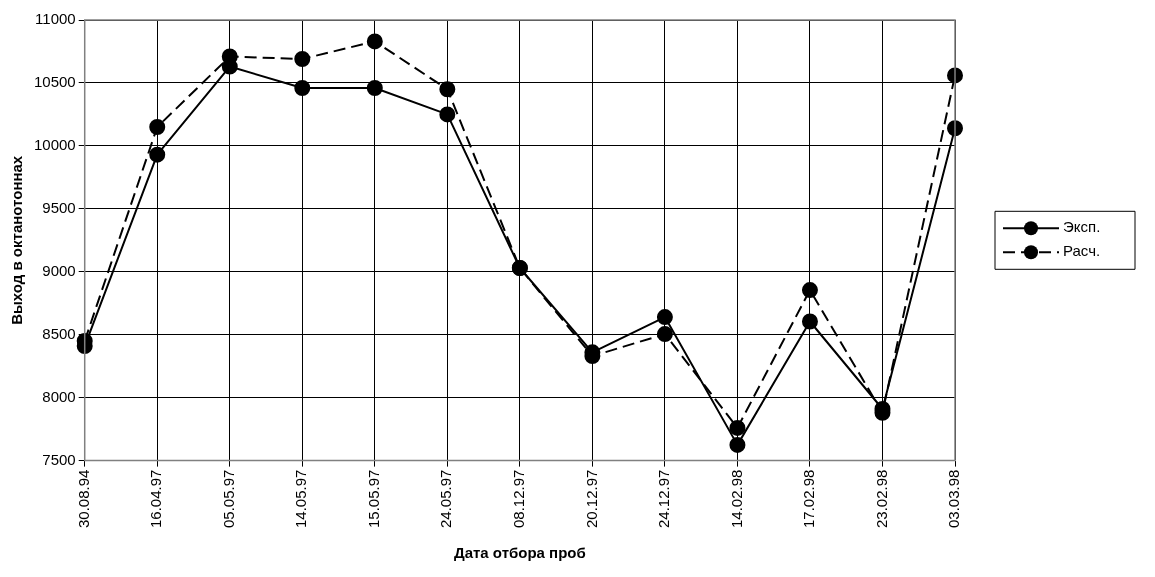  I want to click on y-axis-title: Выход в октанотоннах, so click(17, 240).